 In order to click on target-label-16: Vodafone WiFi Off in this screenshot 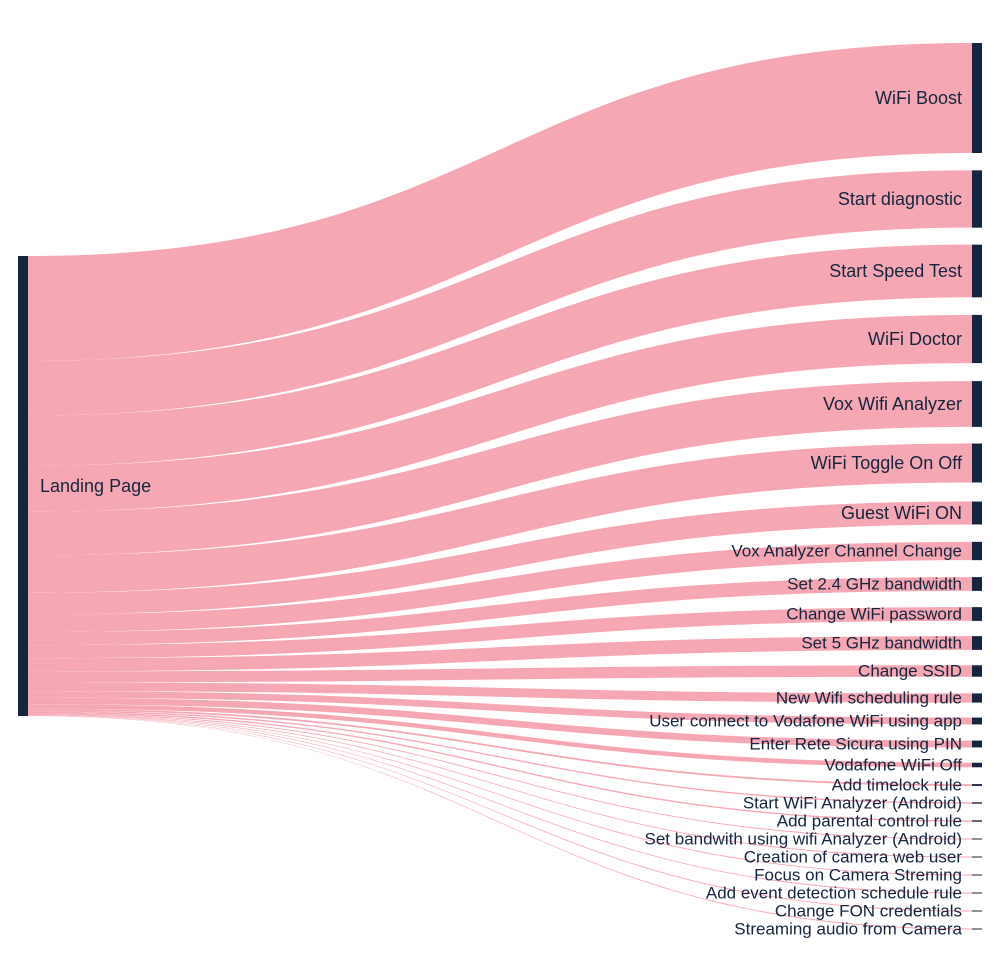, I will do `click(893, 765)`.